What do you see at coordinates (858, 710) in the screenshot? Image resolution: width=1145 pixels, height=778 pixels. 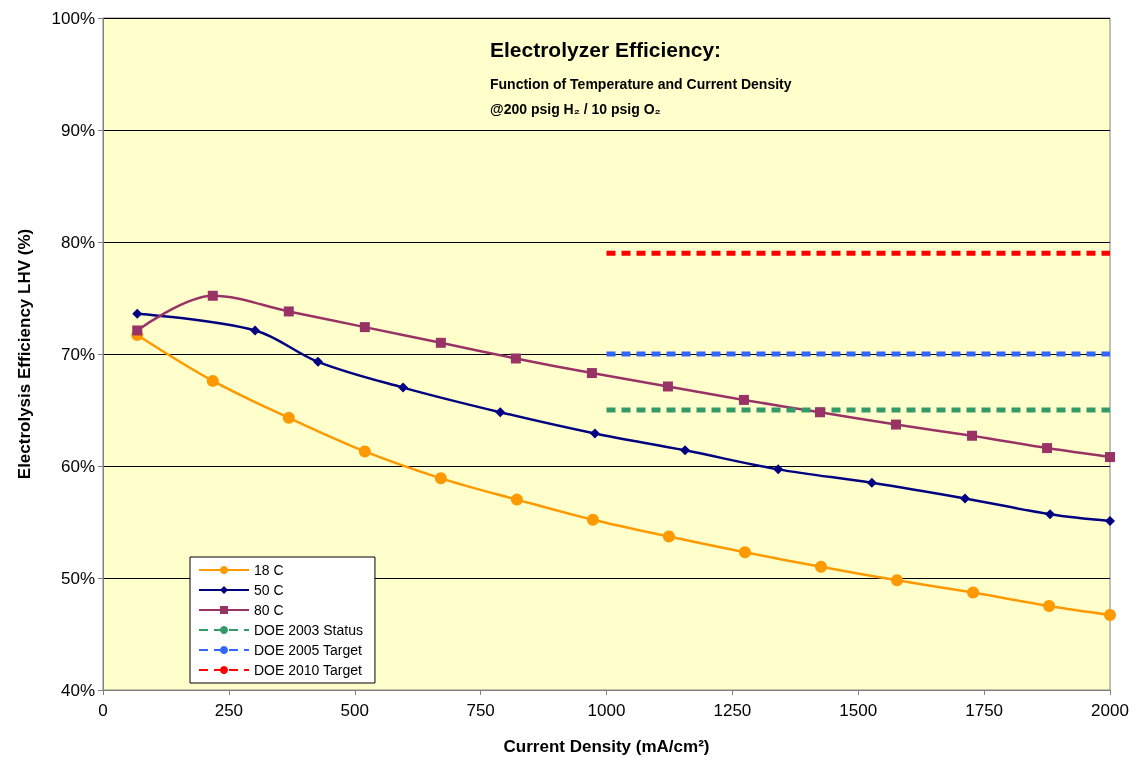 I see `x-tick-label: 1500` at bounding box center [858, 710].